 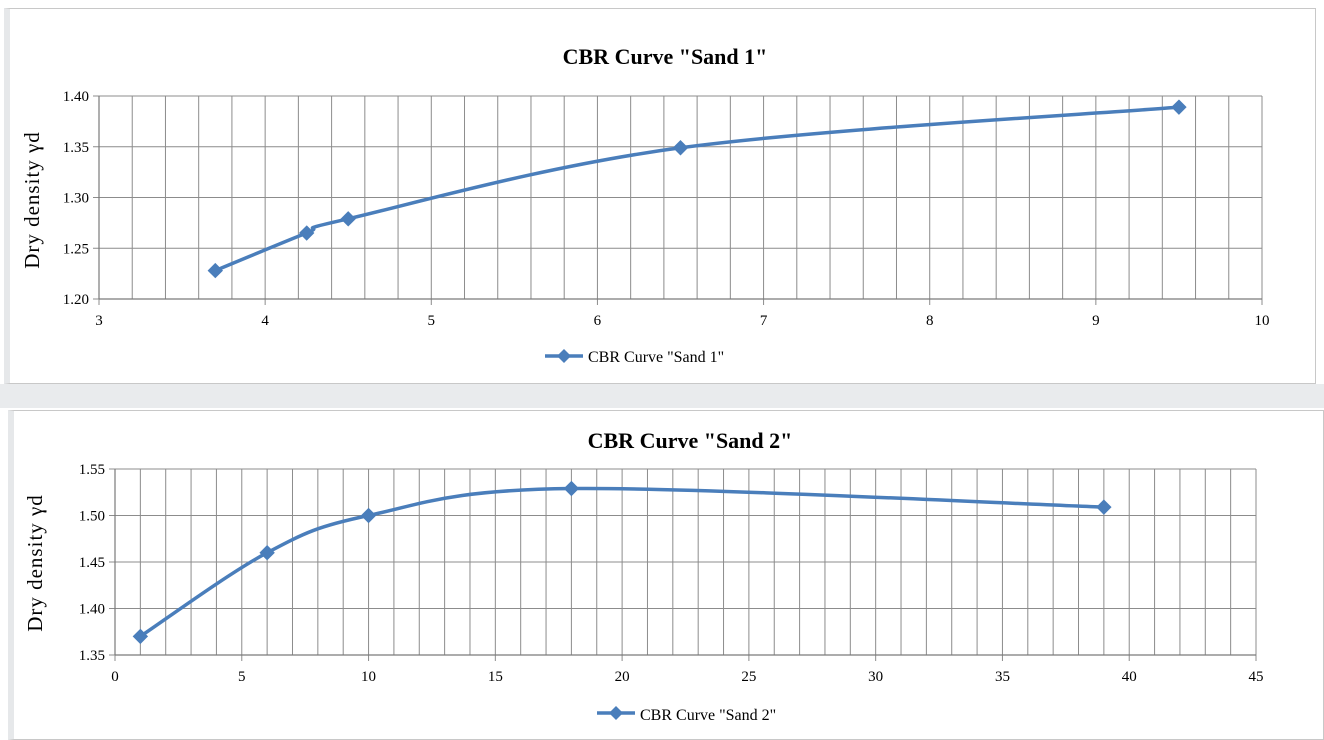 What do you see at coordinates (495, 677) in the screenshot?
I see `chart-2-x-tick-label: 15` at bounding box center [495, 677].